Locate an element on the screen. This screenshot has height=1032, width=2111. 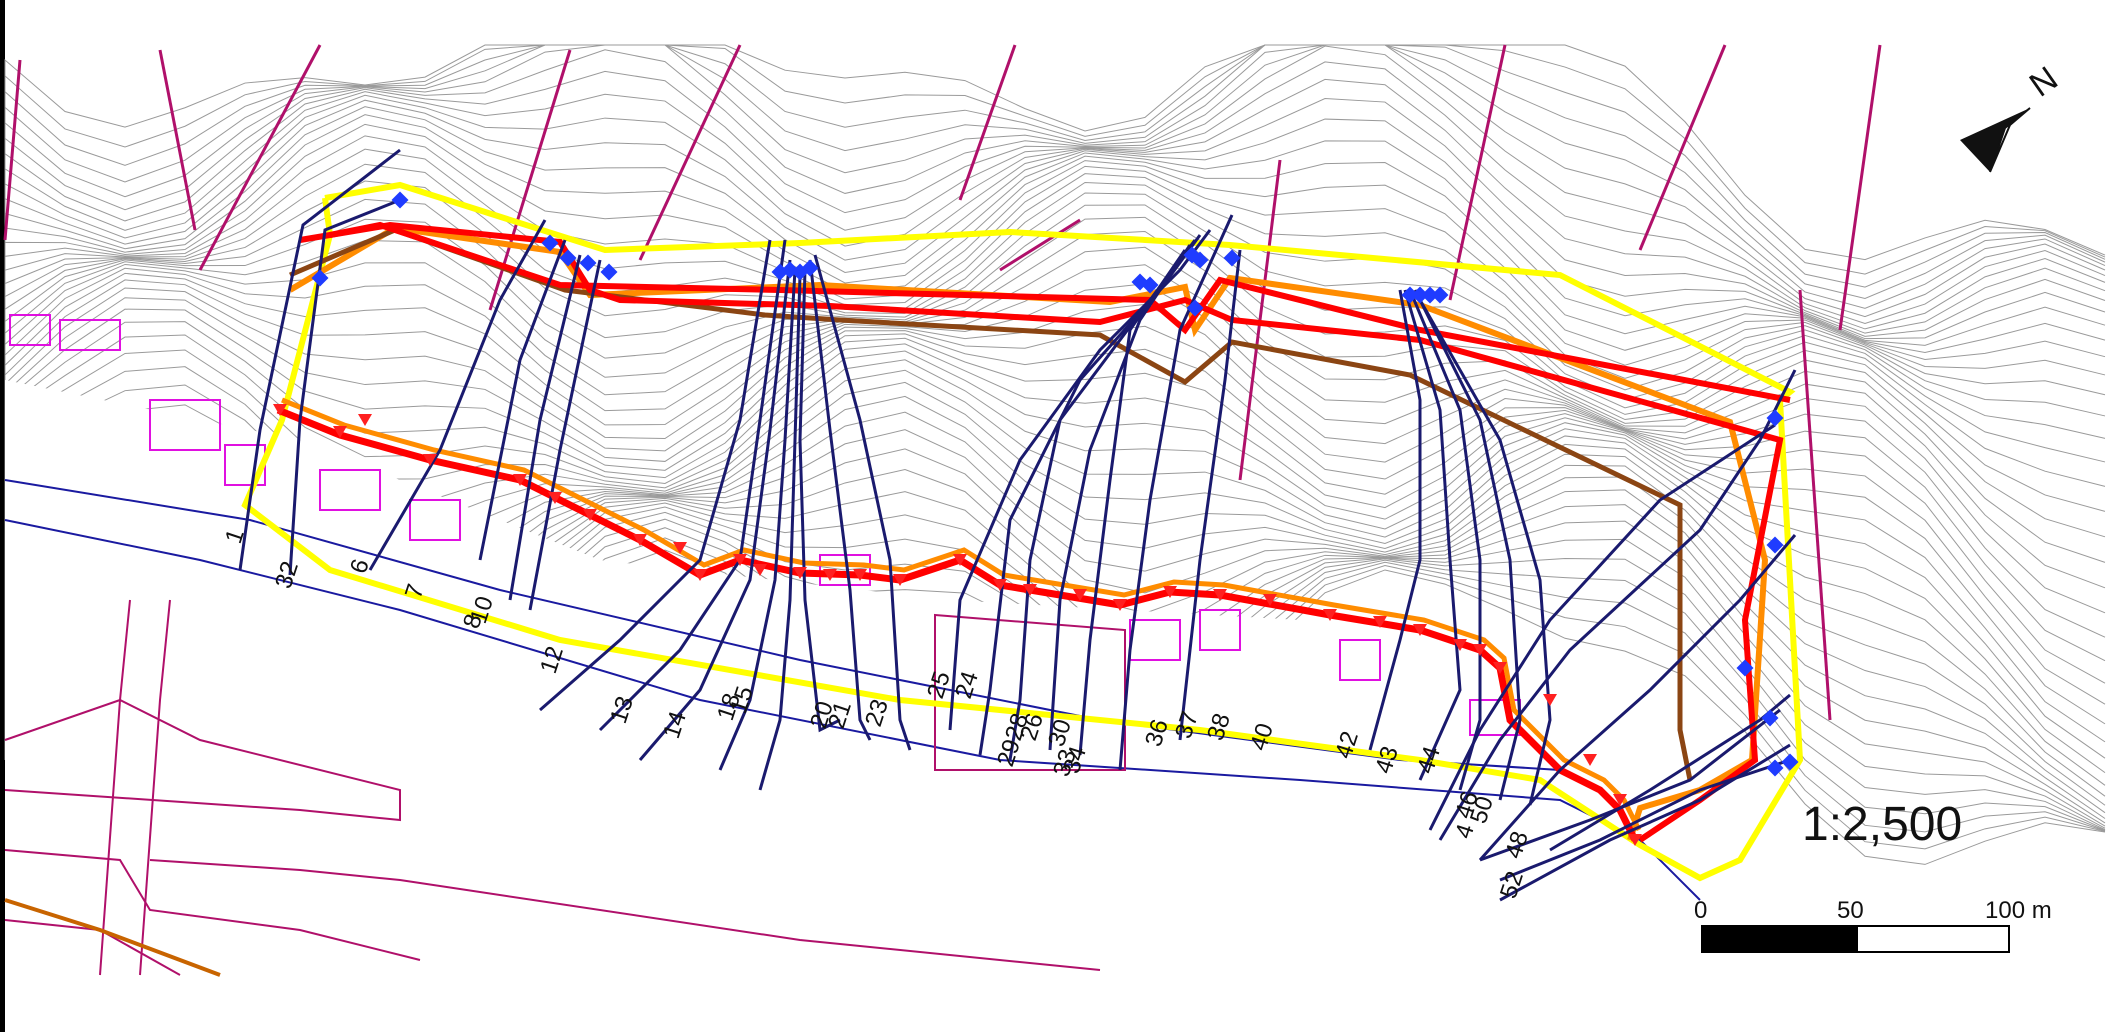
north-arrow: N is located at coordinates (2014, 117).